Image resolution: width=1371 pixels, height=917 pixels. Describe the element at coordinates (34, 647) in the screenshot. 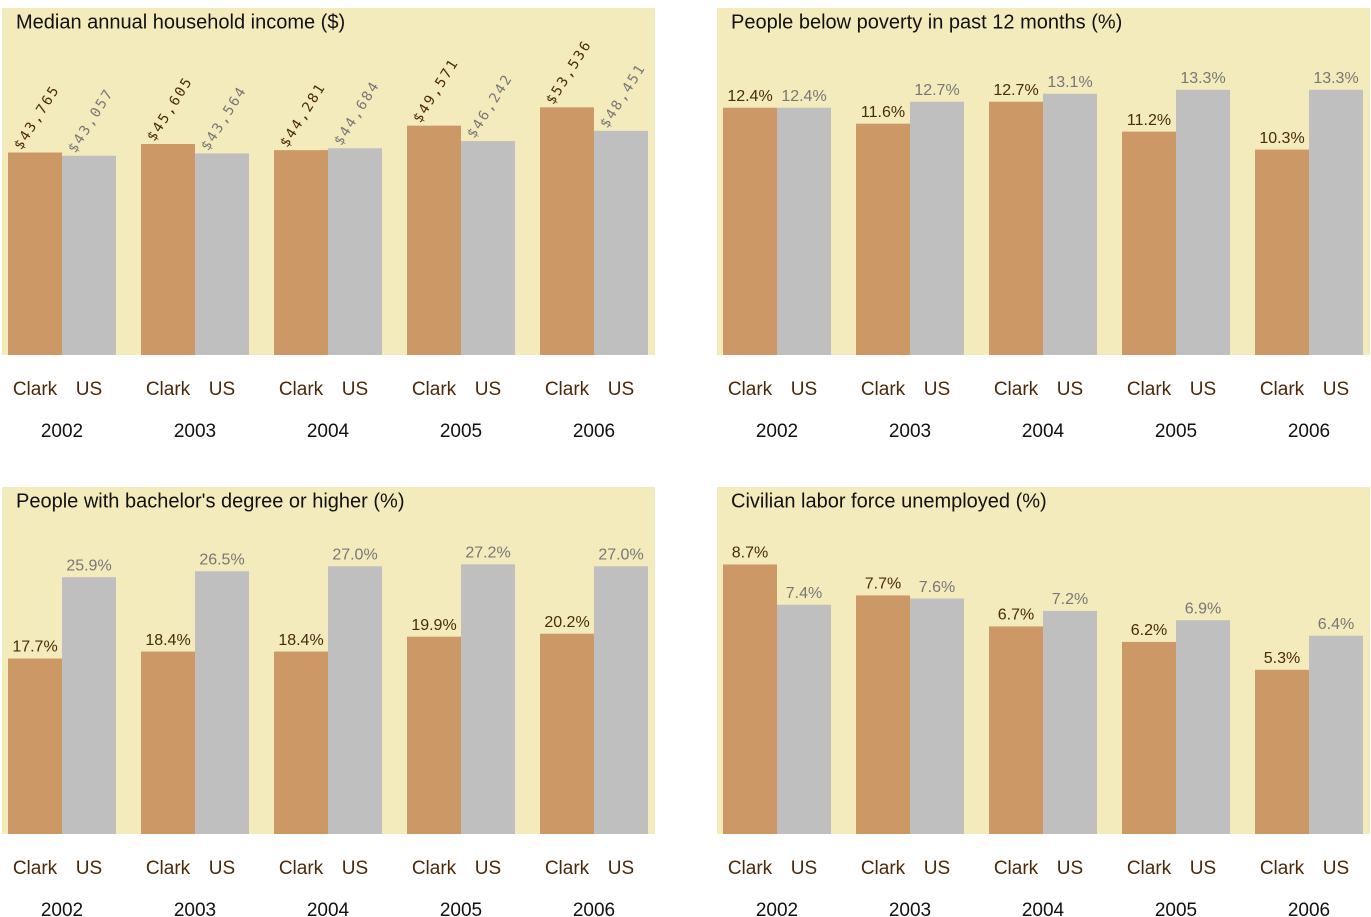

I see `value-label: 17.7%` at that location.